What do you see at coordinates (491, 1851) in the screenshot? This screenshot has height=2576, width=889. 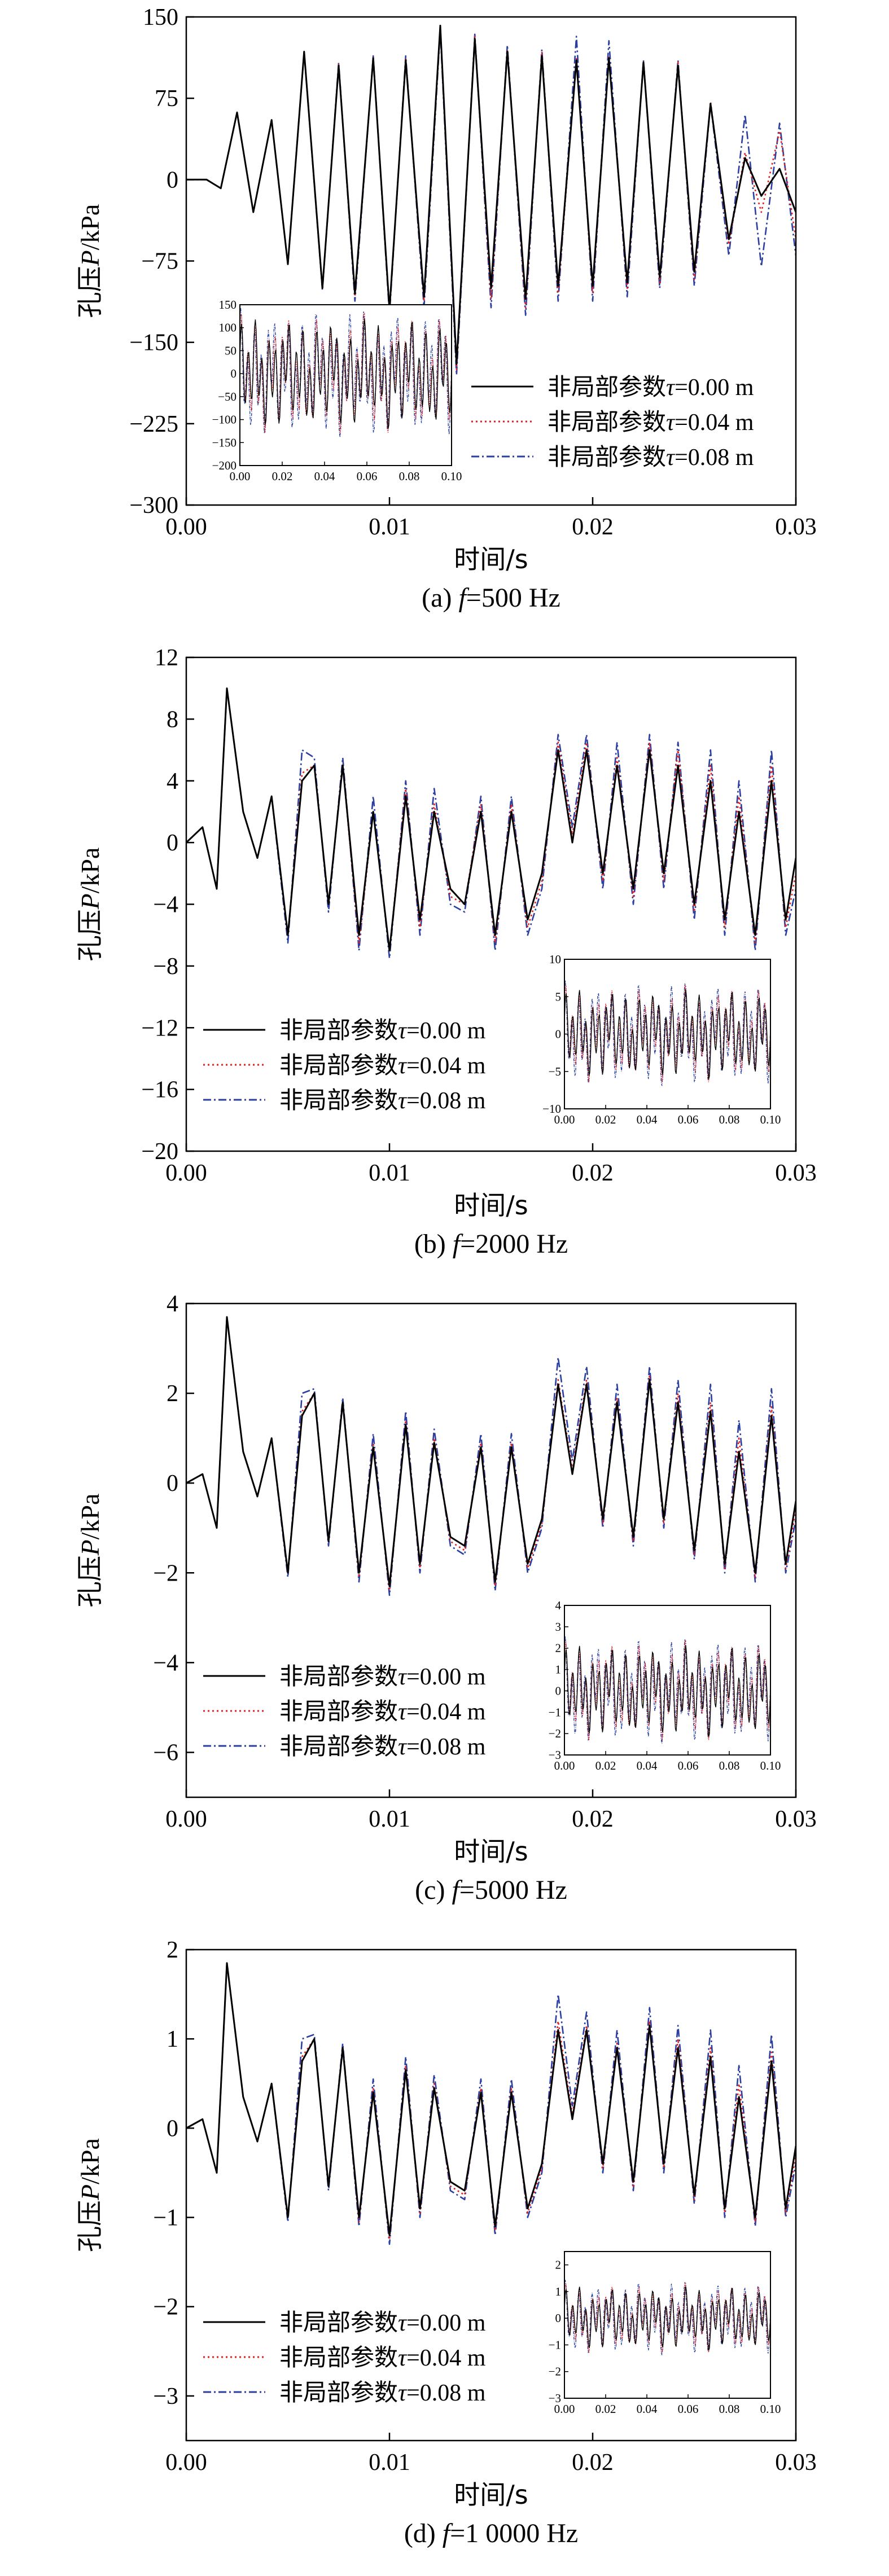 I see `x-axis-label: 时间/s` at bounding box center [491, 1851].